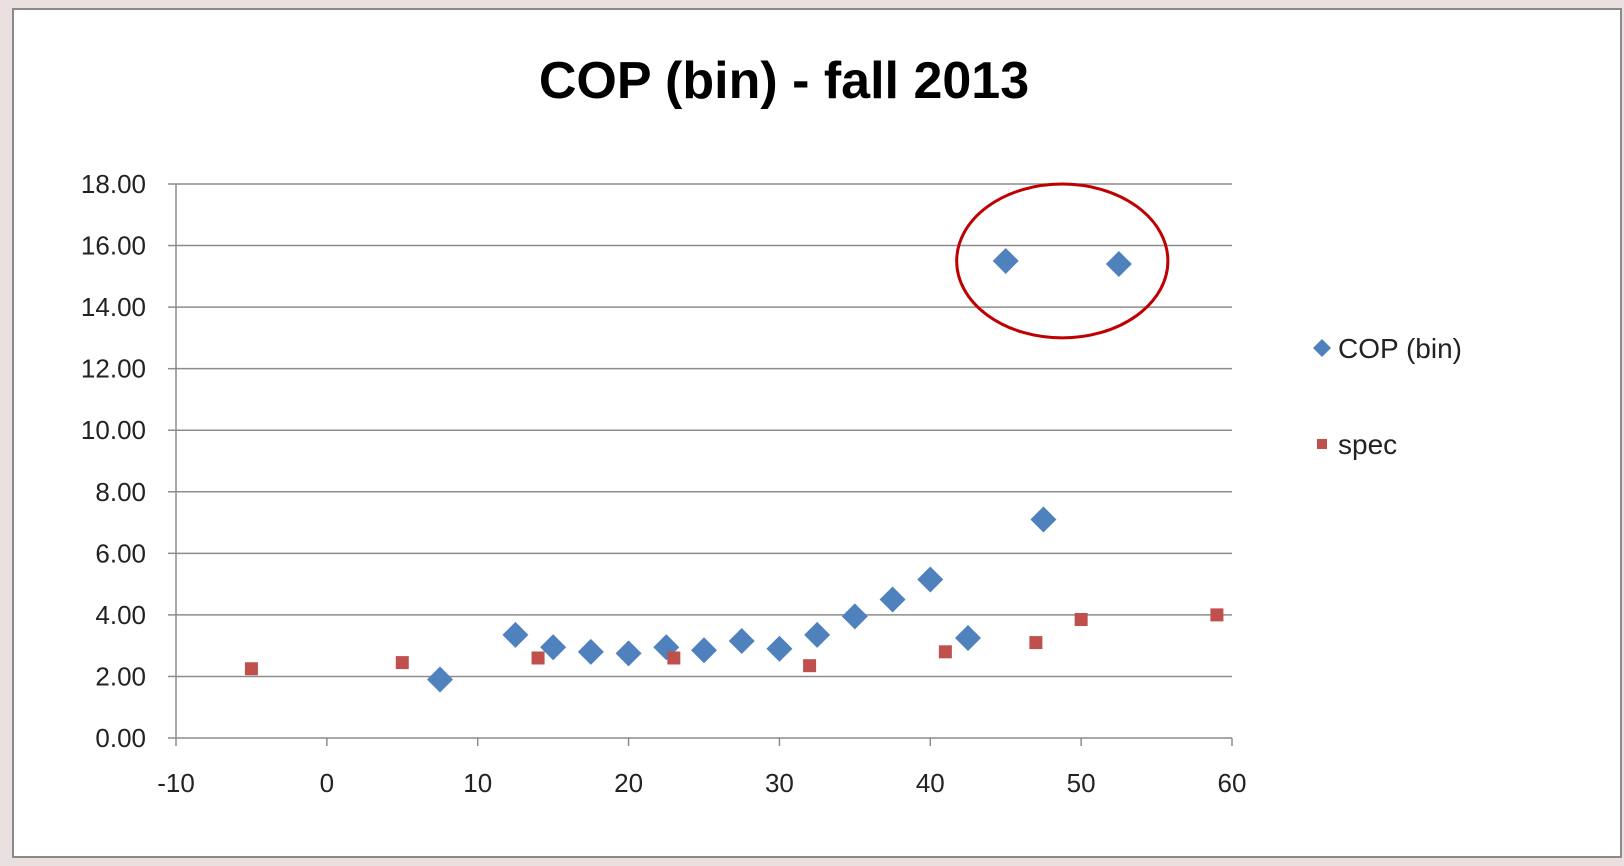  I want to click on y-tick-label: 2.00, so click(120, 676).